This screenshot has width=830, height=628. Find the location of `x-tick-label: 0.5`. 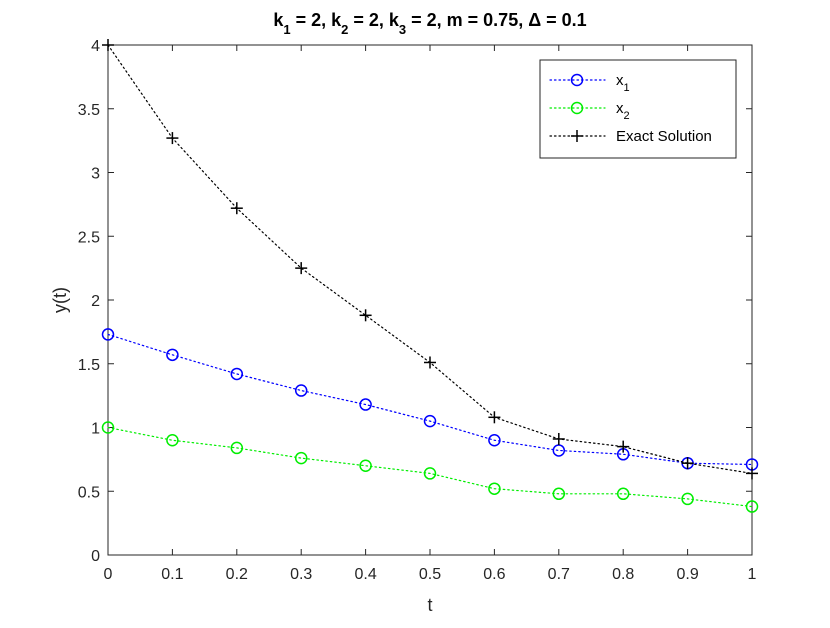

x-tick-label: 0.5 is located at coordinates (430, 574).